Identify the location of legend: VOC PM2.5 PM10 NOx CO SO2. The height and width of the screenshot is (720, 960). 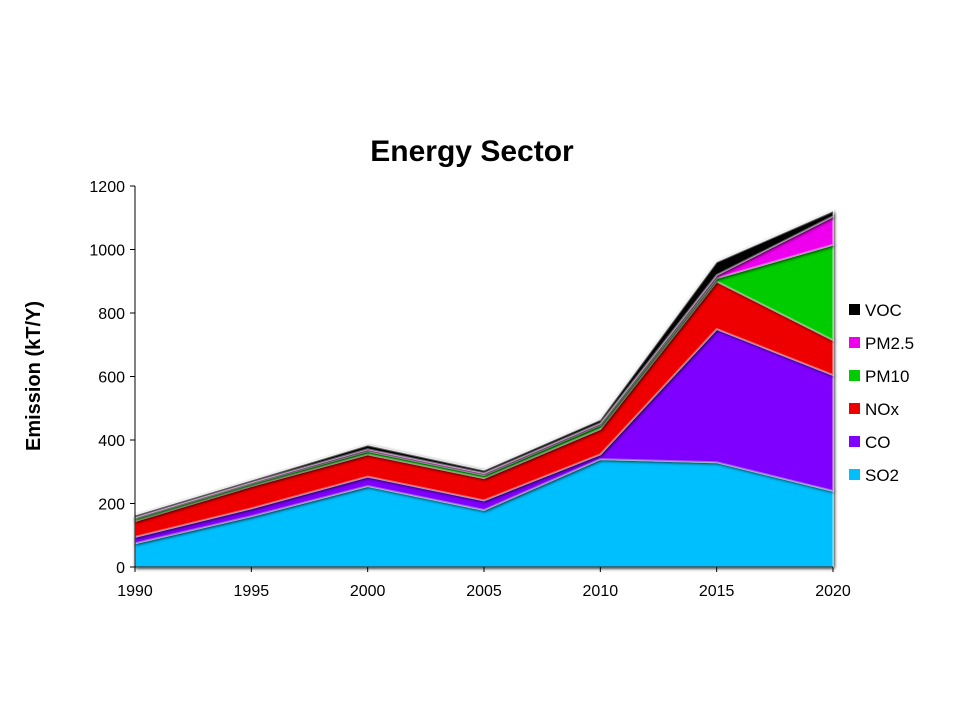
(881, 393).